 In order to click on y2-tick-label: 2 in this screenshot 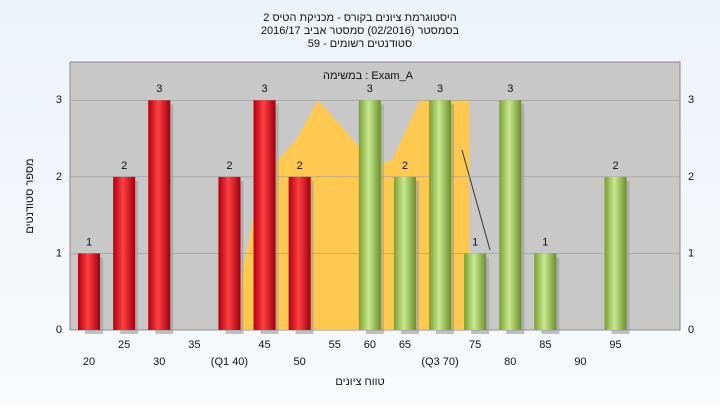, I will do `click(691, 177)`.